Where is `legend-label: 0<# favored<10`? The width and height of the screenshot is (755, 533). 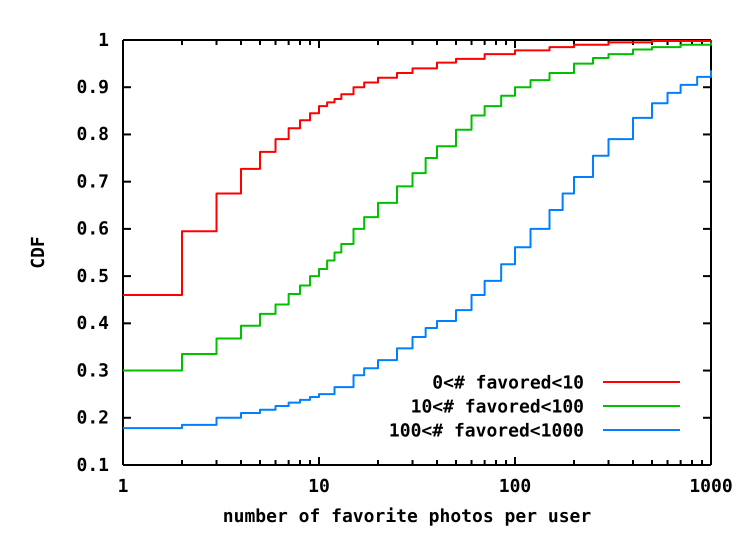
legend-label: 0<# favored<10 is located at coordinates (508, 383).